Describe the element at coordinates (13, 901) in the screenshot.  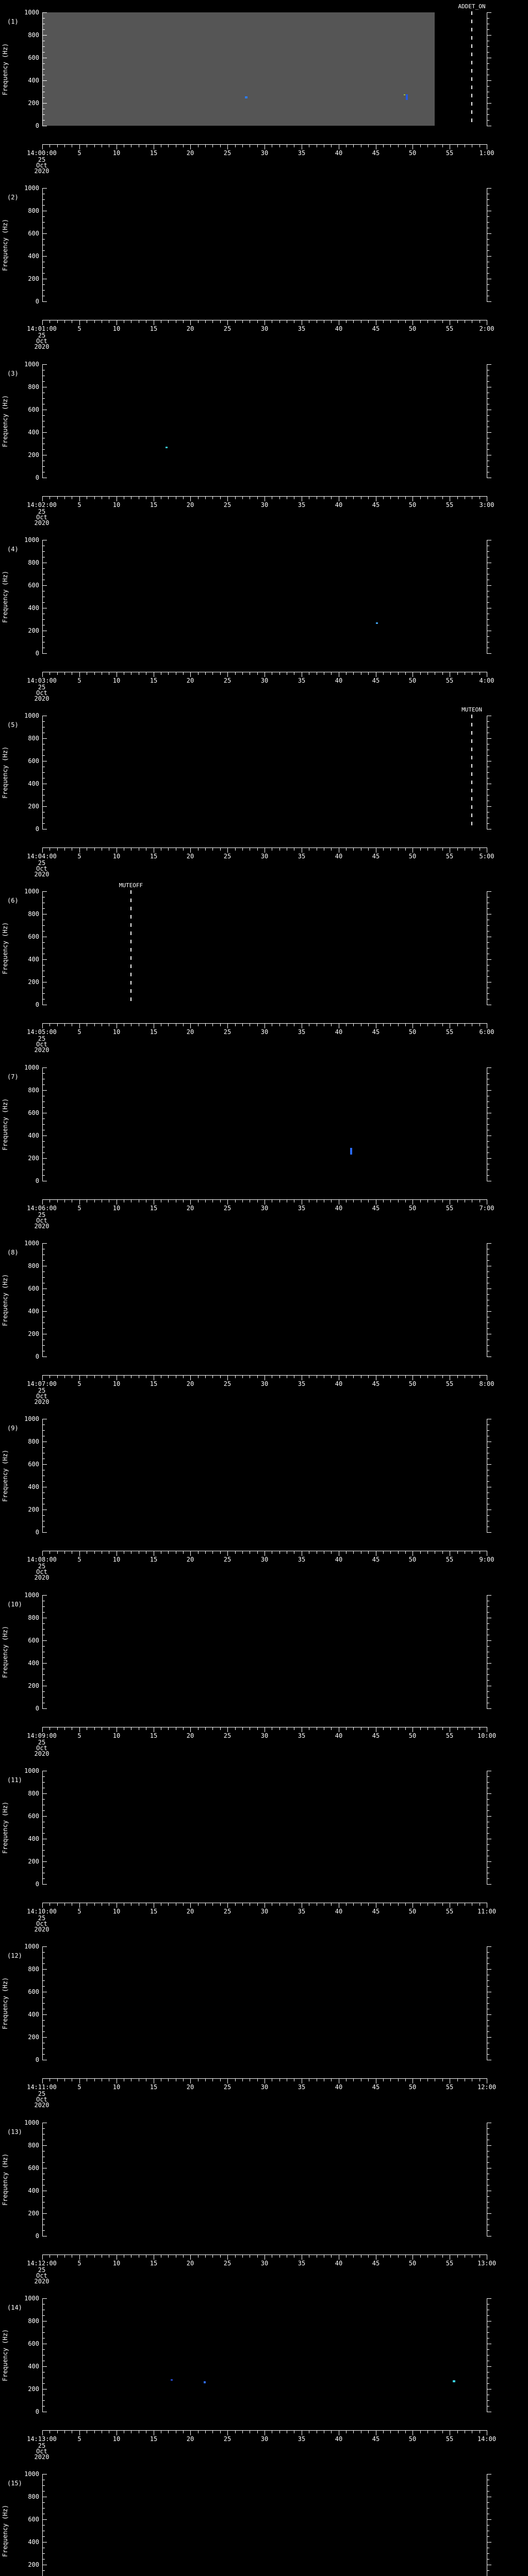
I see `panel-index-label: (6)` at that location.